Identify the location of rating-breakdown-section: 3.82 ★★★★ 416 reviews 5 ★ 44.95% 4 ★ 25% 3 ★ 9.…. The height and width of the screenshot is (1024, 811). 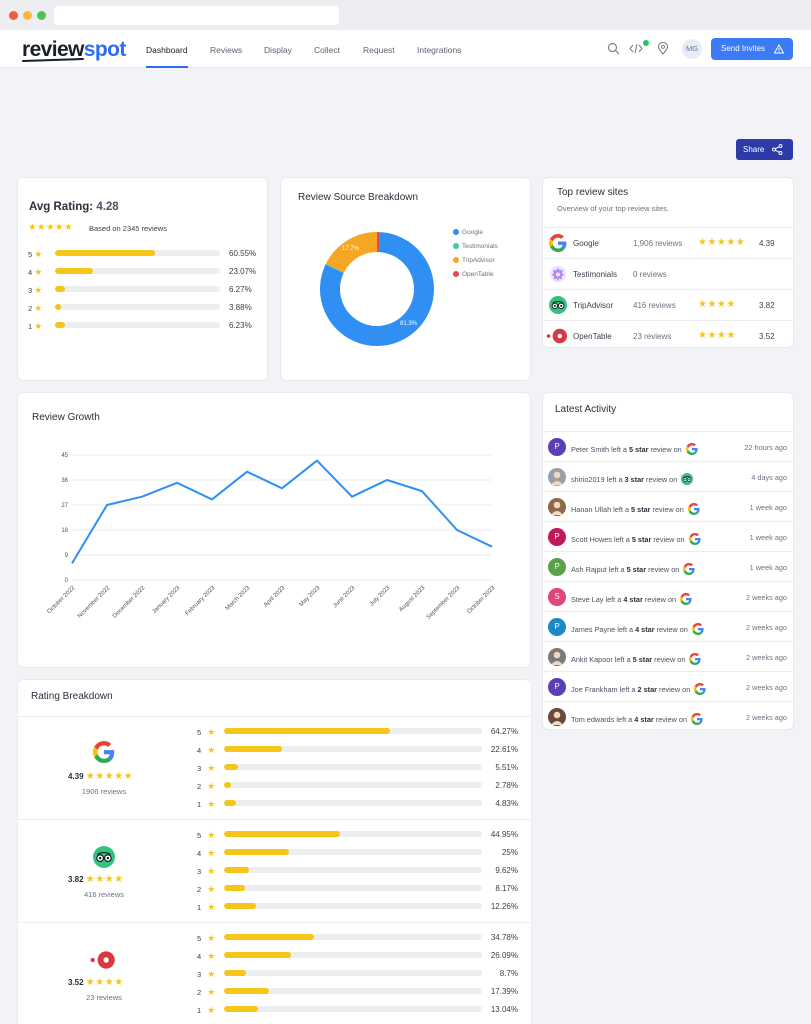
(274, 870).